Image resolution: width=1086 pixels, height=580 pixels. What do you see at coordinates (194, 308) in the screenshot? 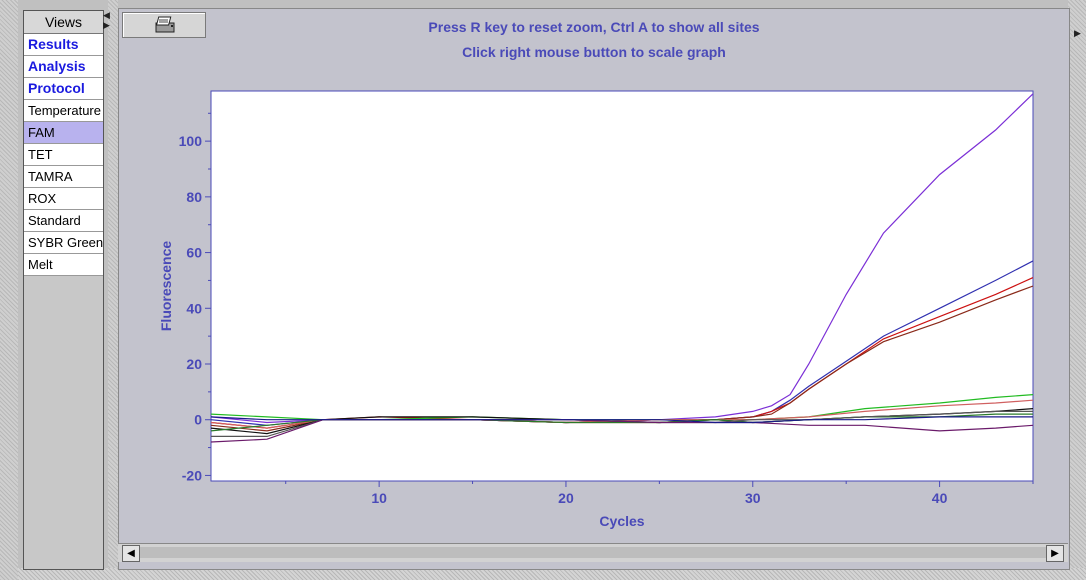
I see `y-tick-label: 40` at bounding box center [194, 308].